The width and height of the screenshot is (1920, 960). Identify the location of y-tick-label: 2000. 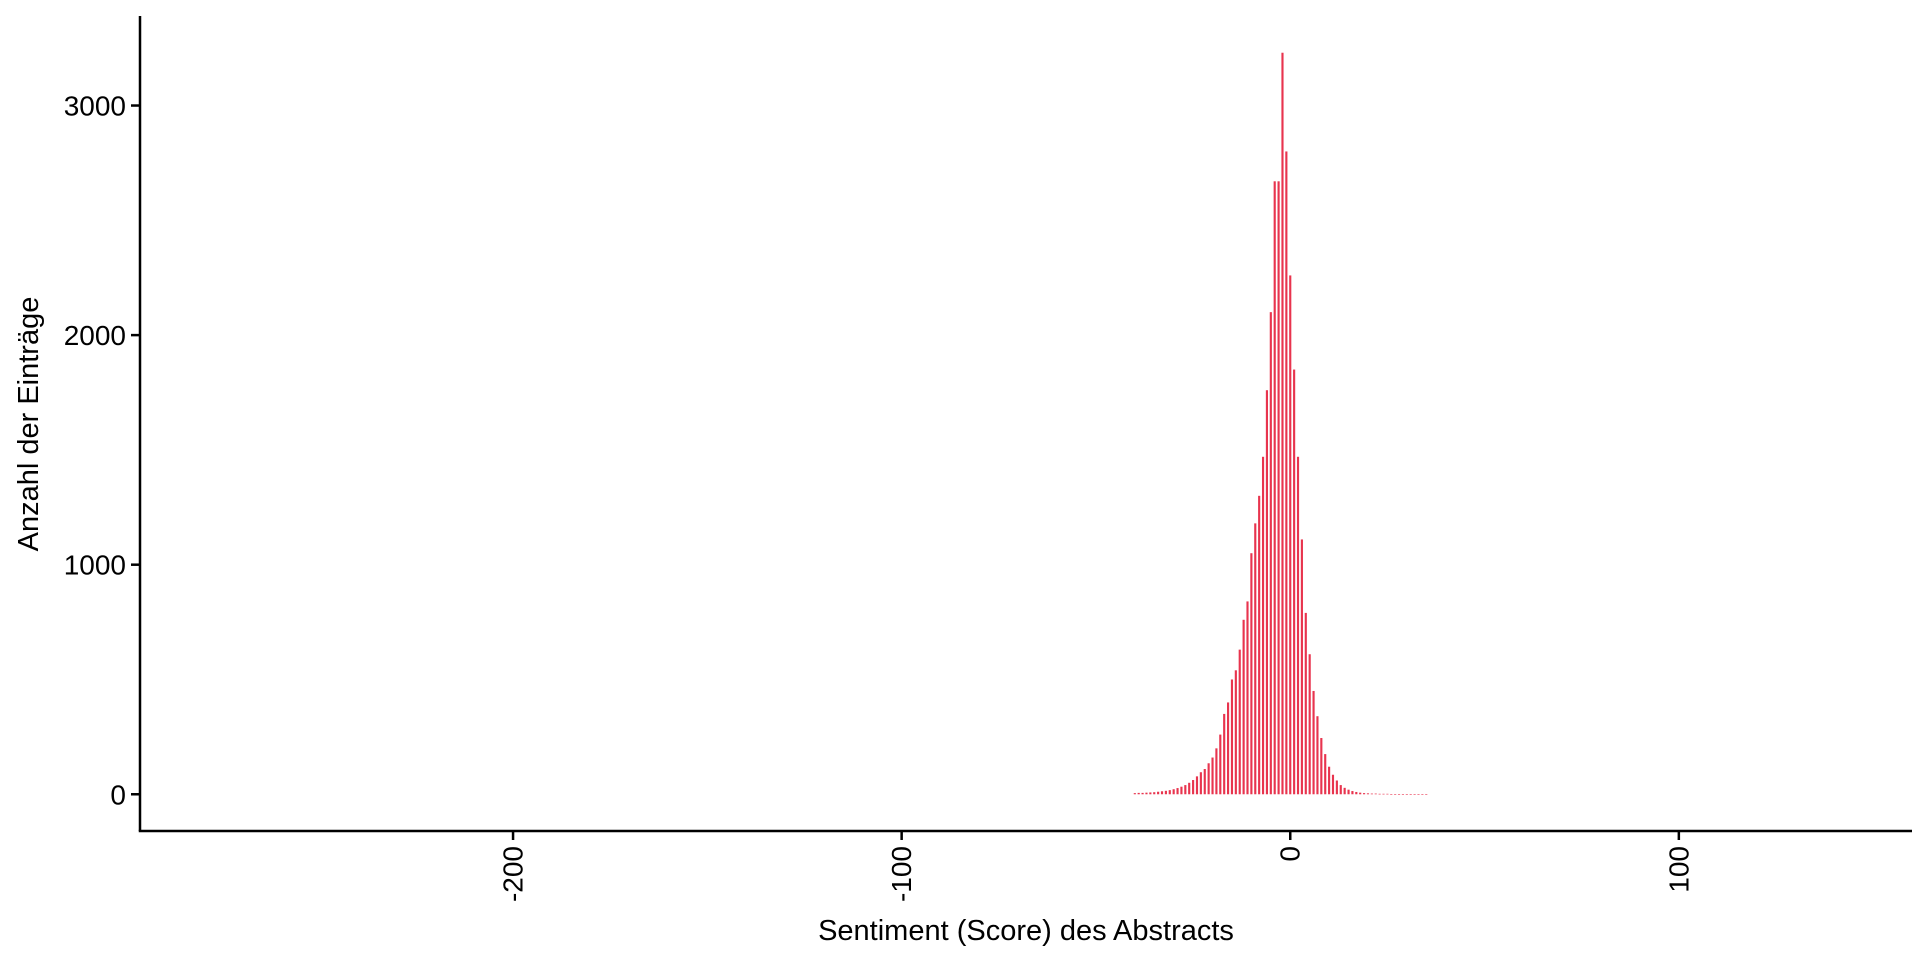
(95, 335).